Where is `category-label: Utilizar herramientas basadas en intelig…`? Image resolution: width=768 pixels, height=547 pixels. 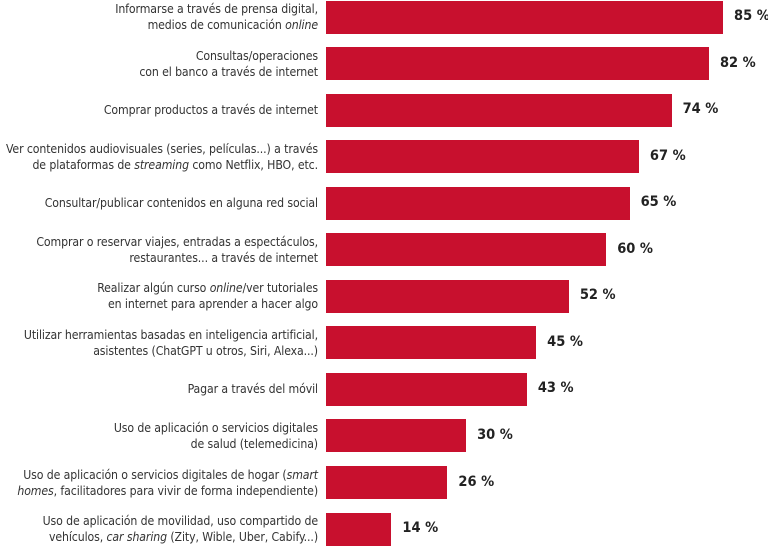
category-label: Utilizar herramientas basadas en intelig… is located at coordinates (171, 343).